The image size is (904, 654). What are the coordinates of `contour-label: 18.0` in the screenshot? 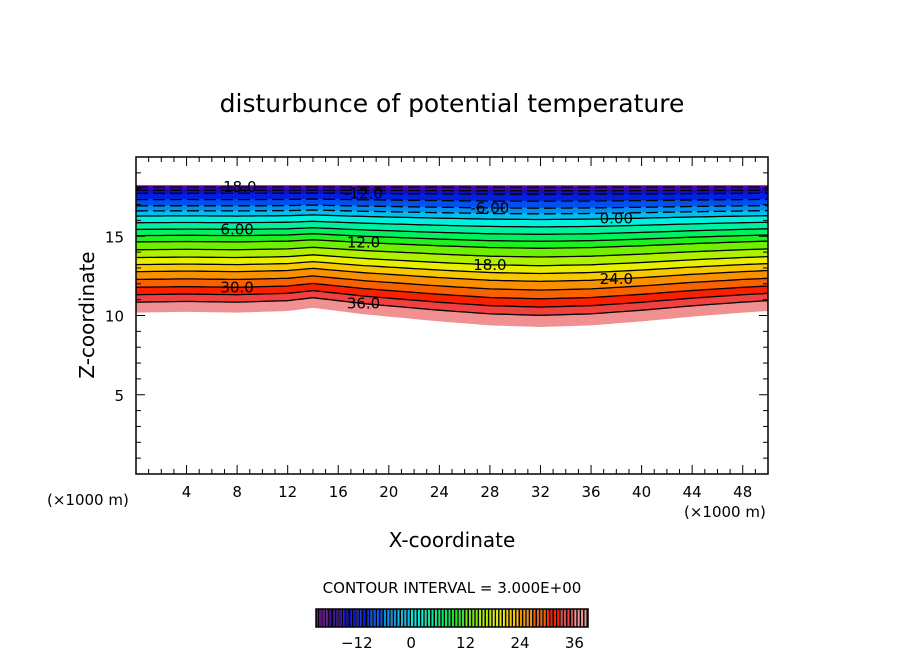 It's located at (489, 265).